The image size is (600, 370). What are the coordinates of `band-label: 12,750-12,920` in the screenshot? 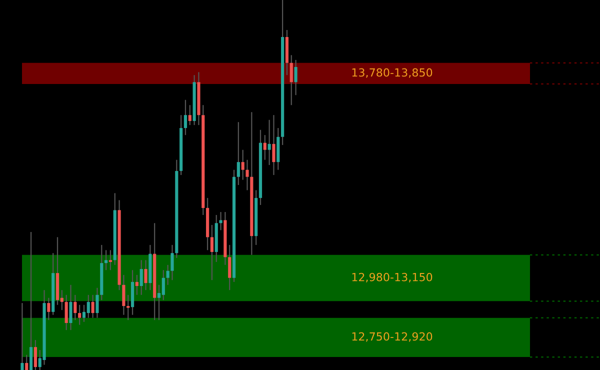 It's located at (392, 337).